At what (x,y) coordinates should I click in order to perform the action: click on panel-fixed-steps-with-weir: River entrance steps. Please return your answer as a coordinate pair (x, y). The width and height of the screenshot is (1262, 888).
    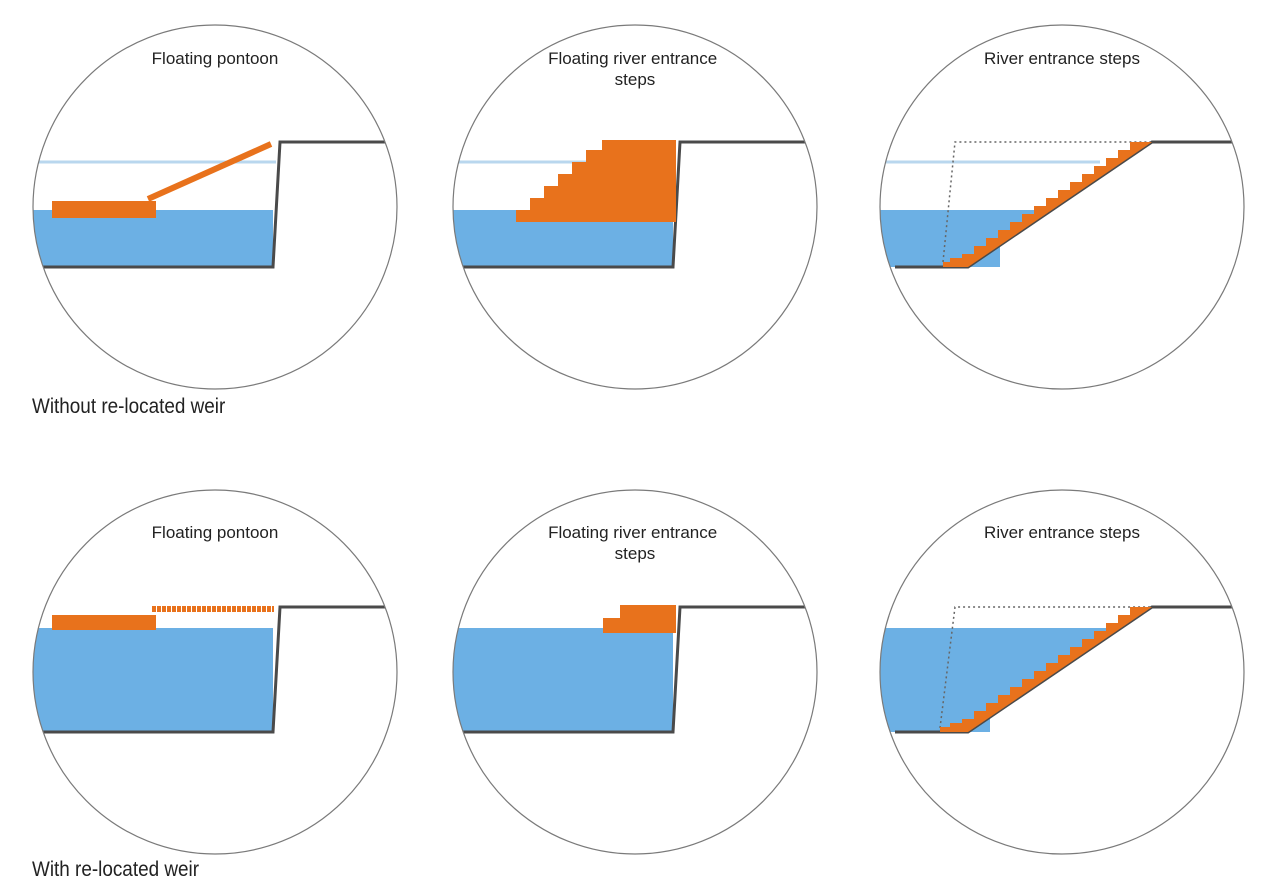
    Looking at the image, I should click on (1062, 672).